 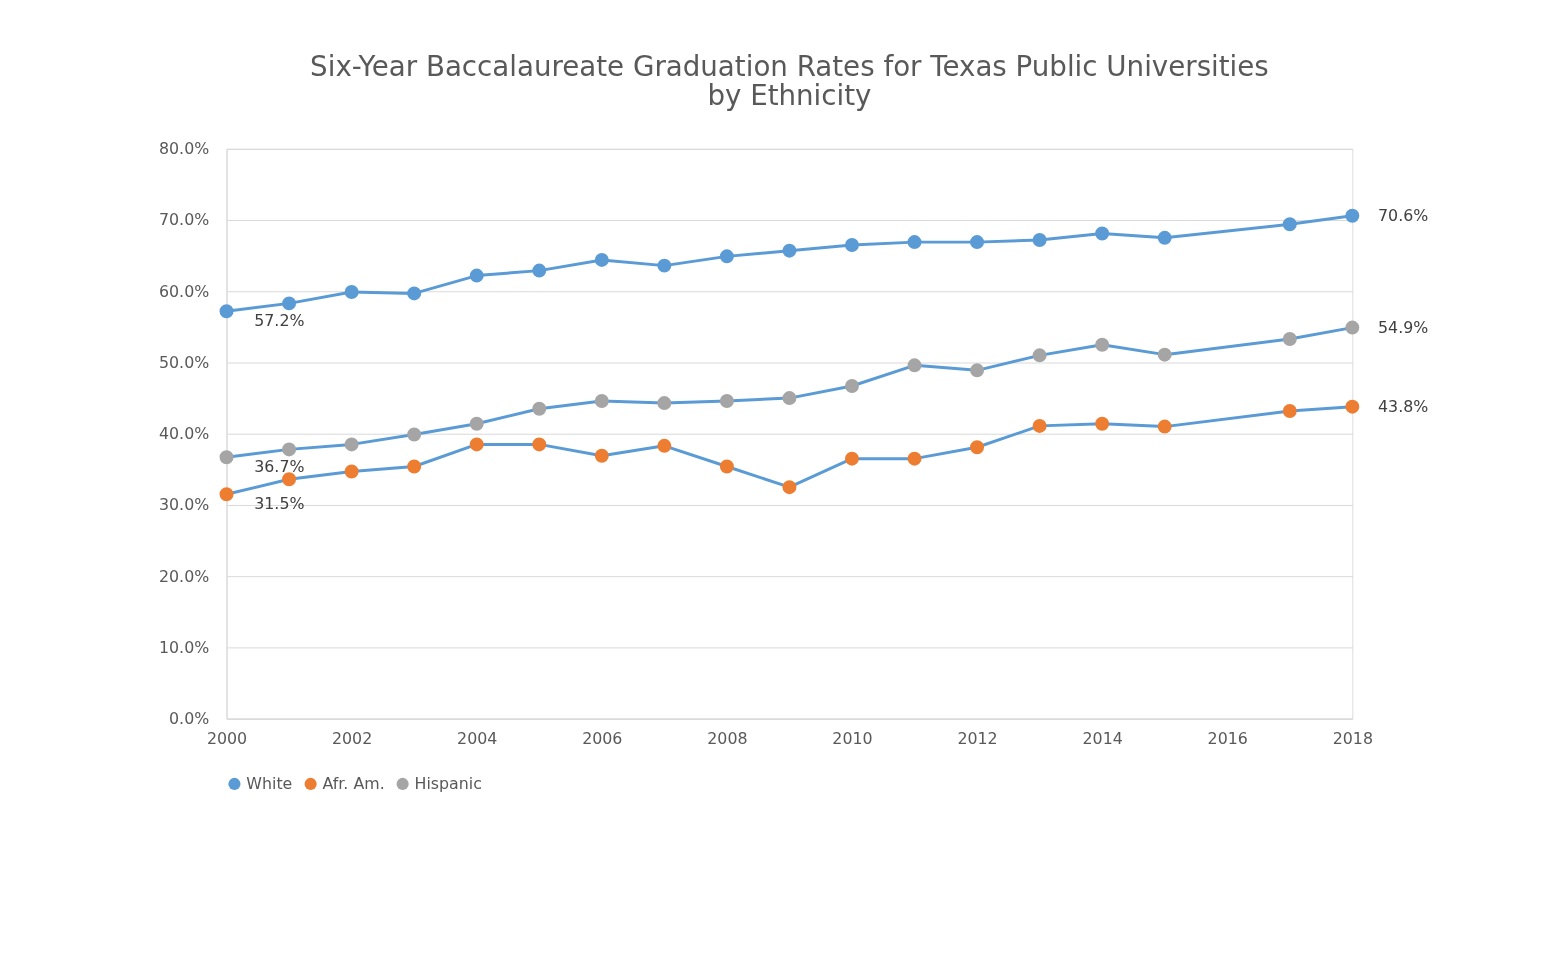 I want to click on legend-label: Hispanic, so click(x=448, y=783).